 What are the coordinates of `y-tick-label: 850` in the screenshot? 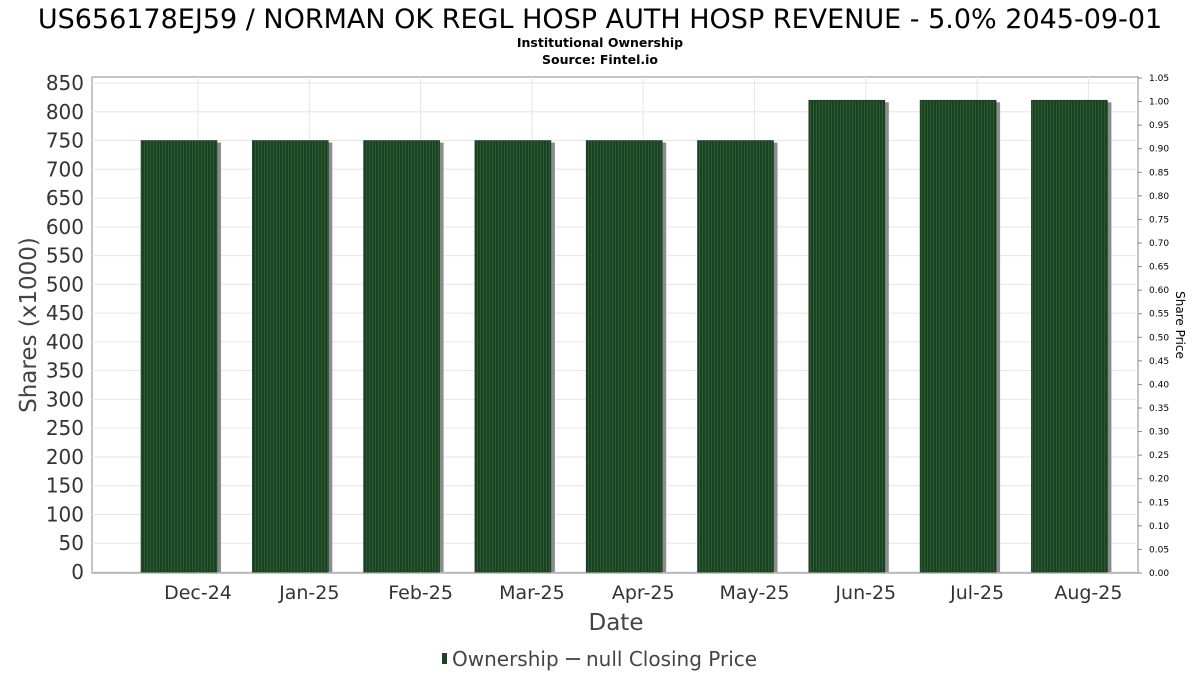 It's located at (65, 83).